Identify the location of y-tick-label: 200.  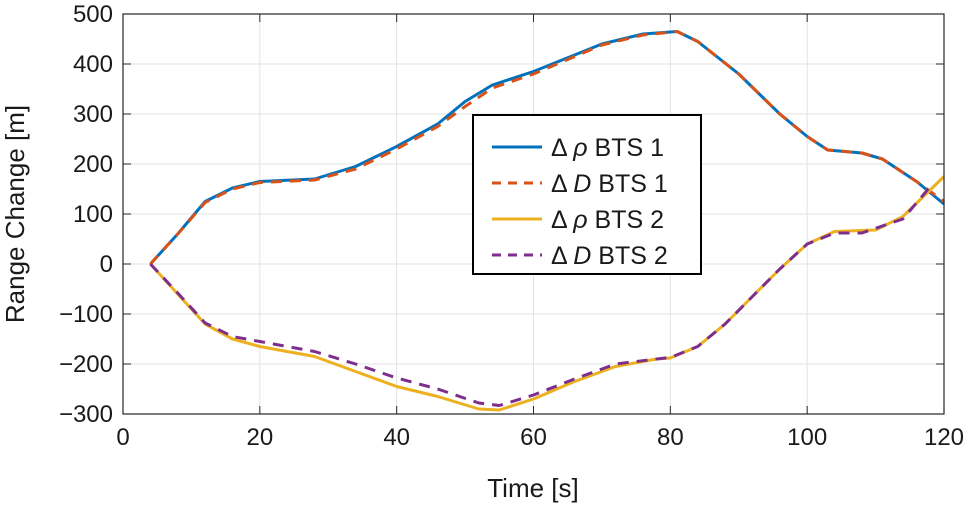
(93, 164).